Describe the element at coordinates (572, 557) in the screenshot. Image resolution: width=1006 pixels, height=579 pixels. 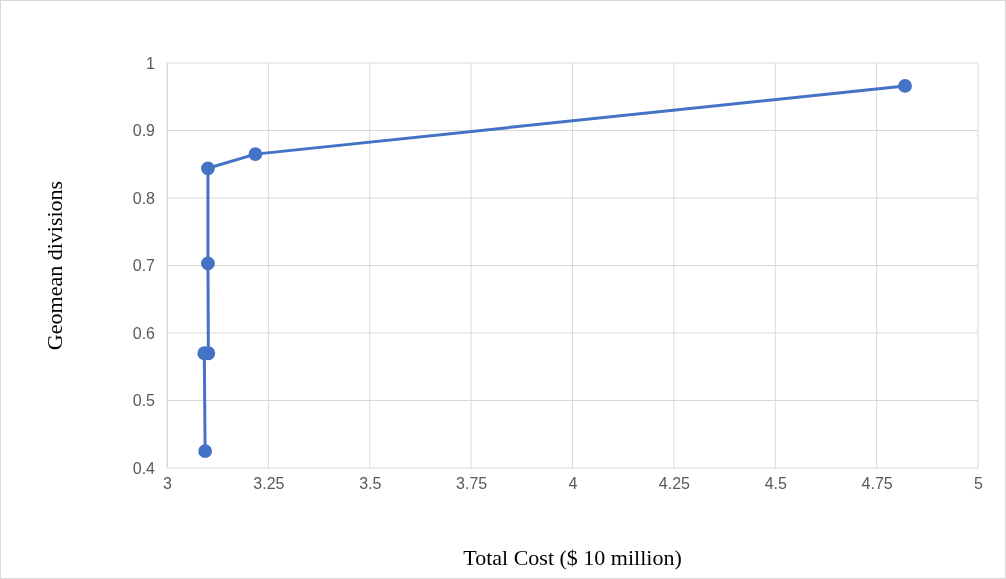
I see `x-axis-title: Total Cost ($ 10 million)` at that location.